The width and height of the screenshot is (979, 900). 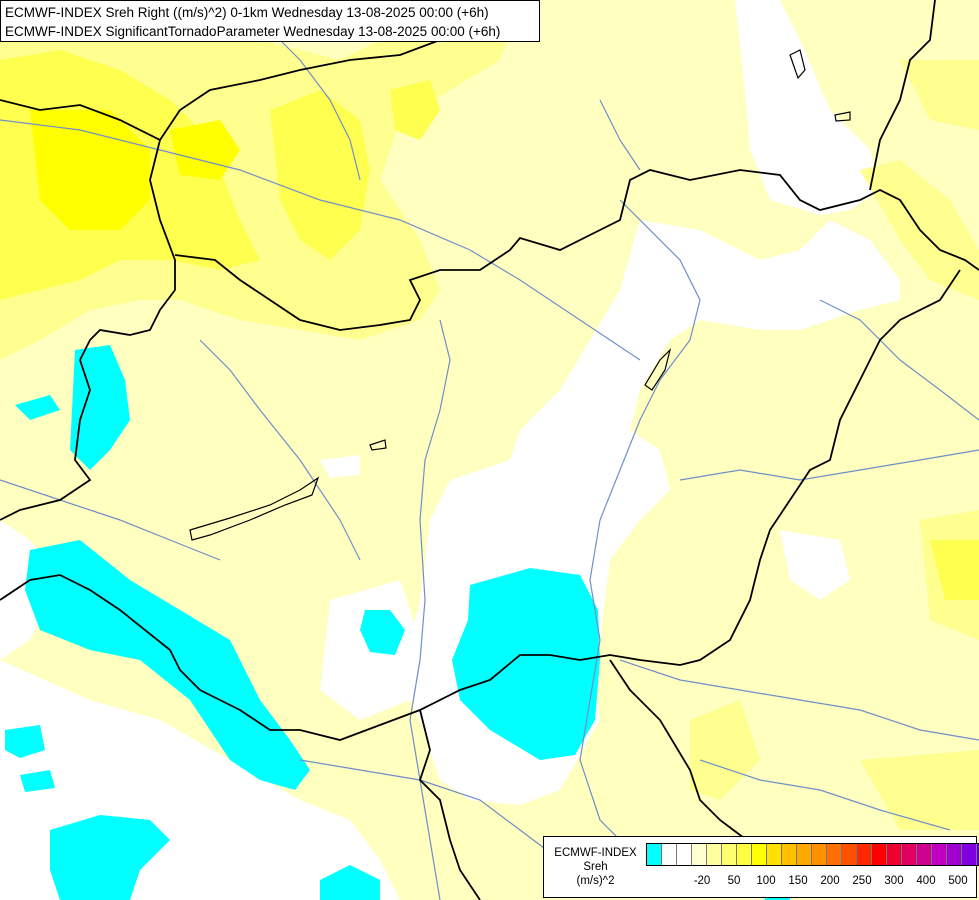 I want to click on lake-balaton, so click(x=254, y=508).